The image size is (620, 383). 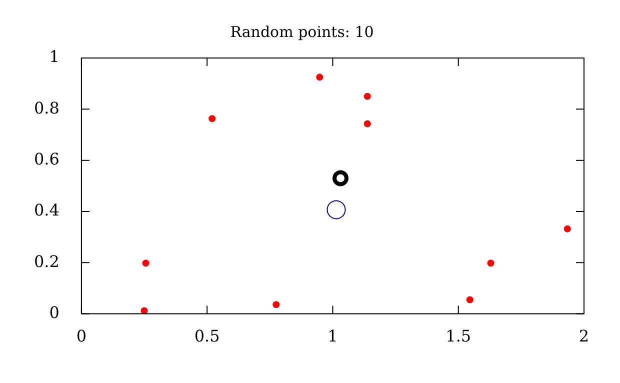 I want to click on y-tick-label: 0.2, so click(x=47, y=261).